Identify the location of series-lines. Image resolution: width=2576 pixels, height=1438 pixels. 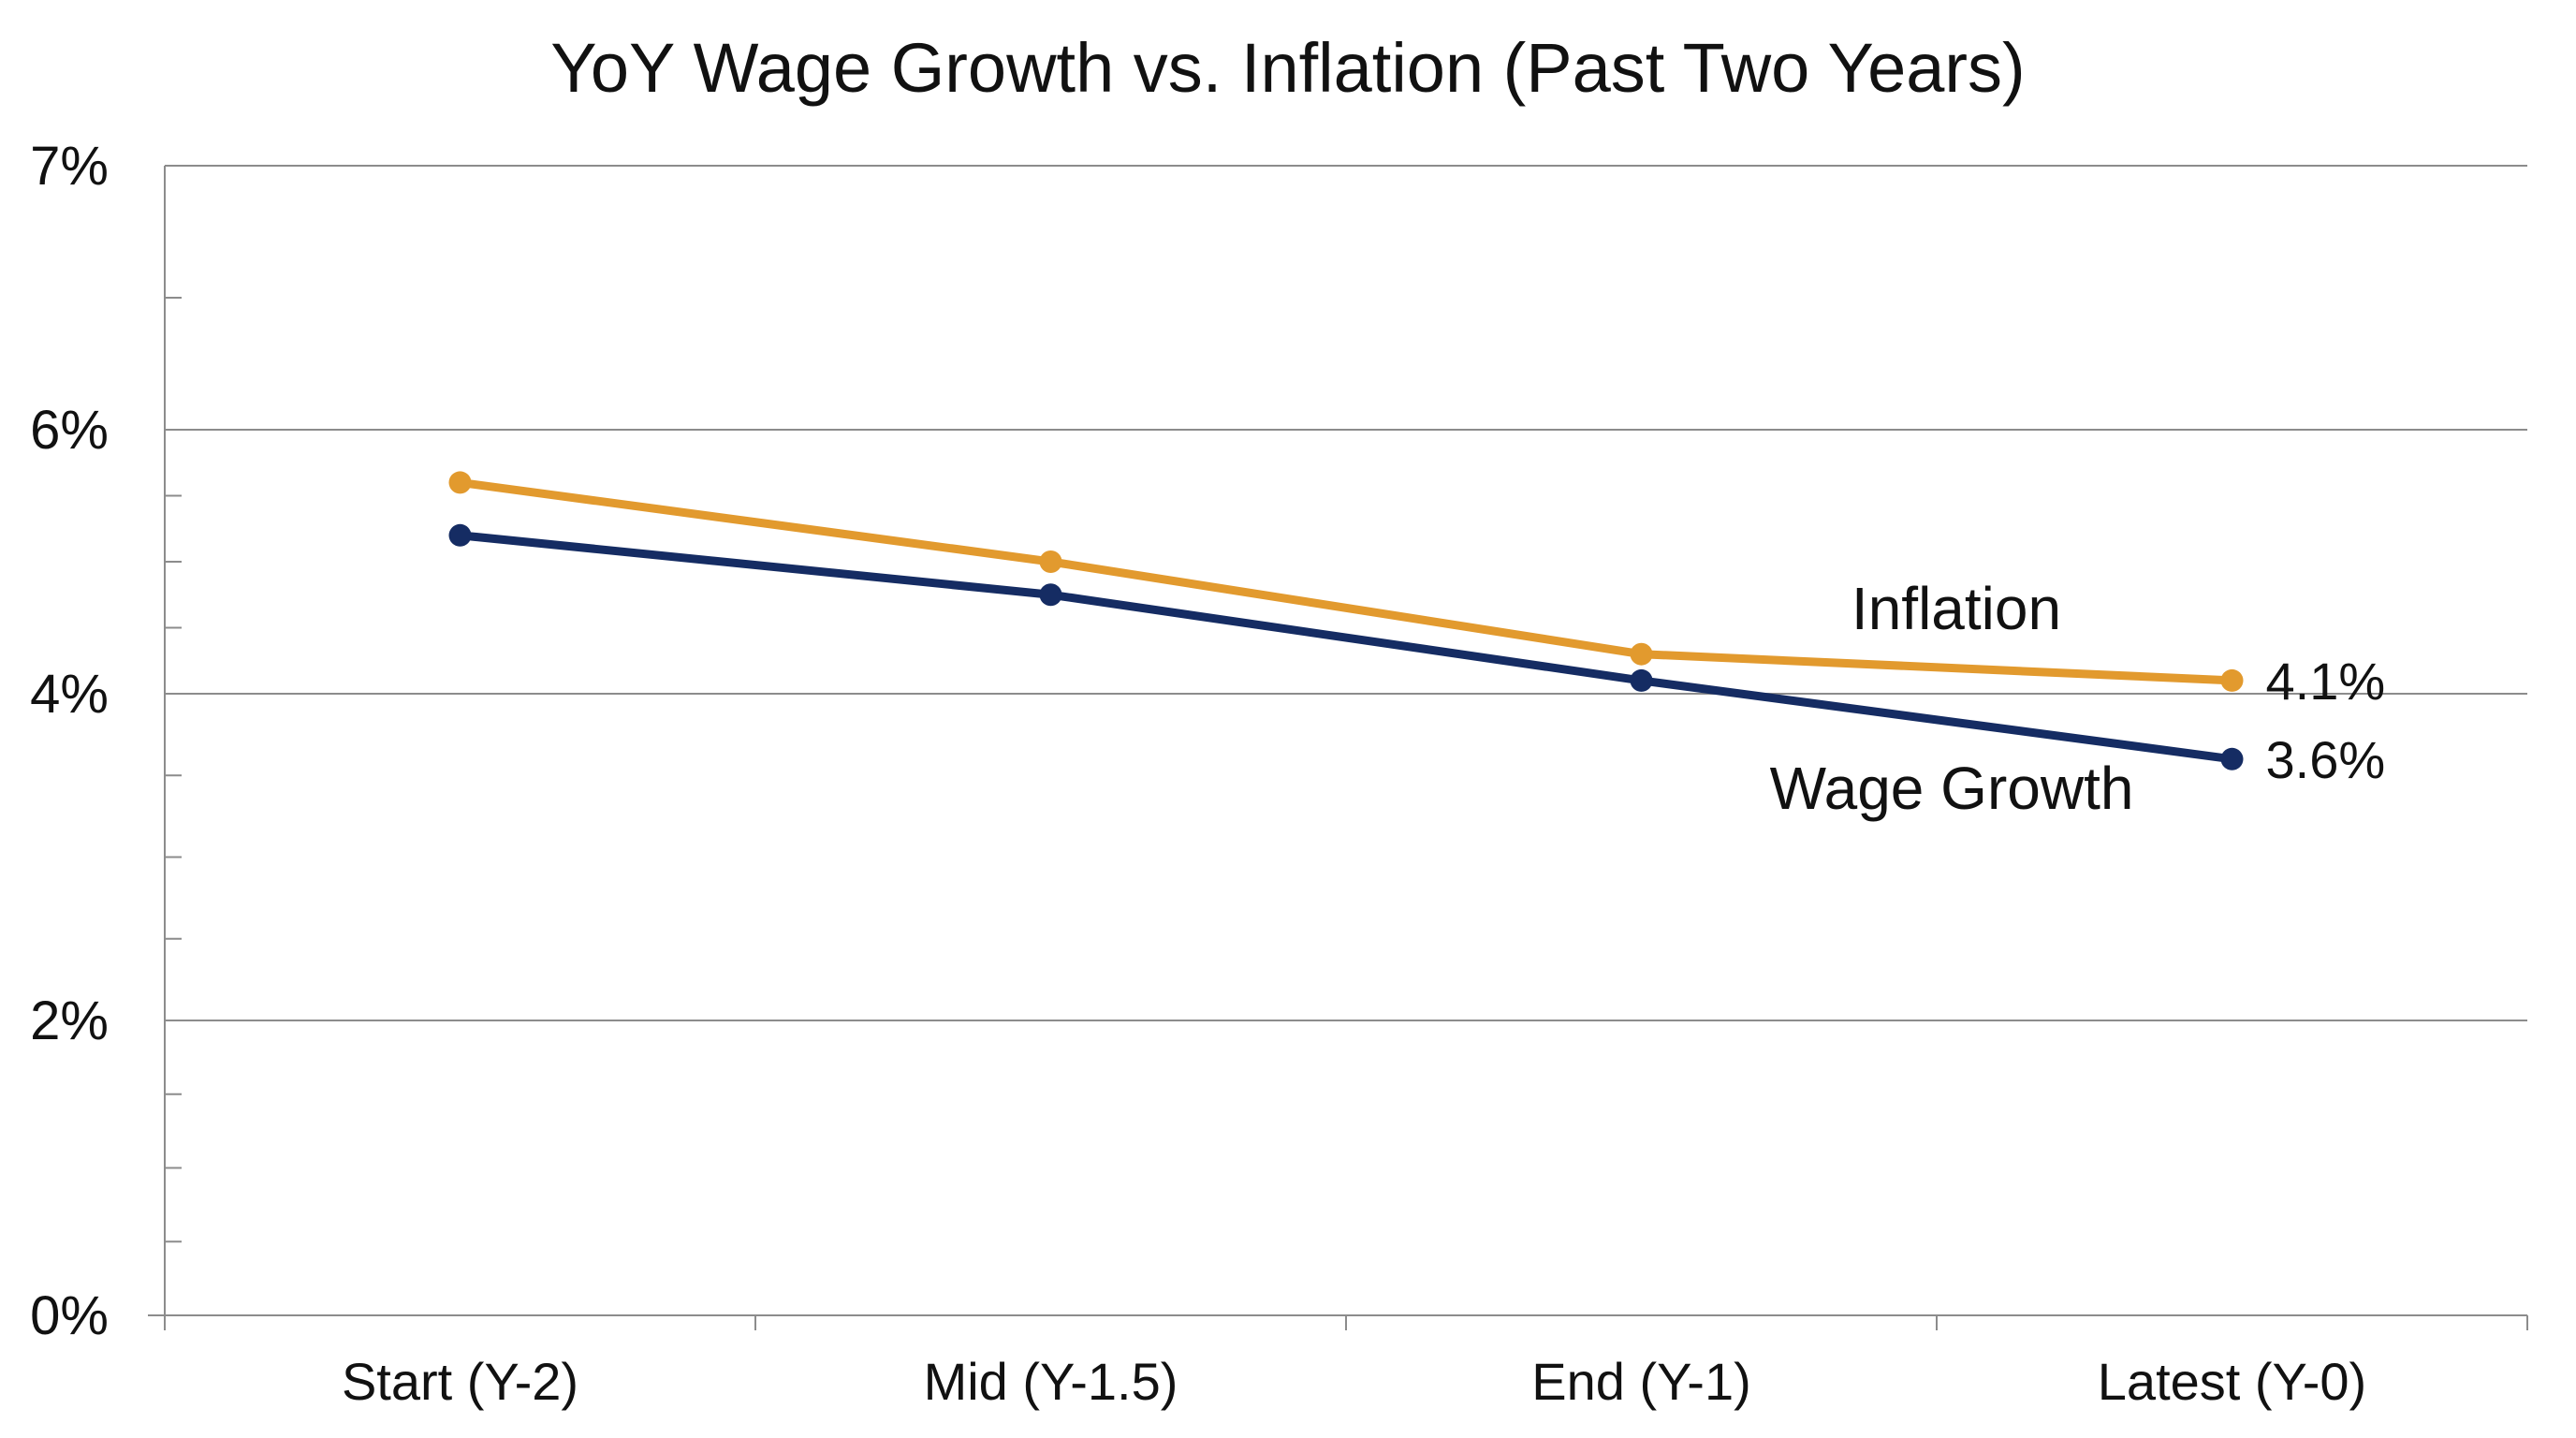
(1346, 620).